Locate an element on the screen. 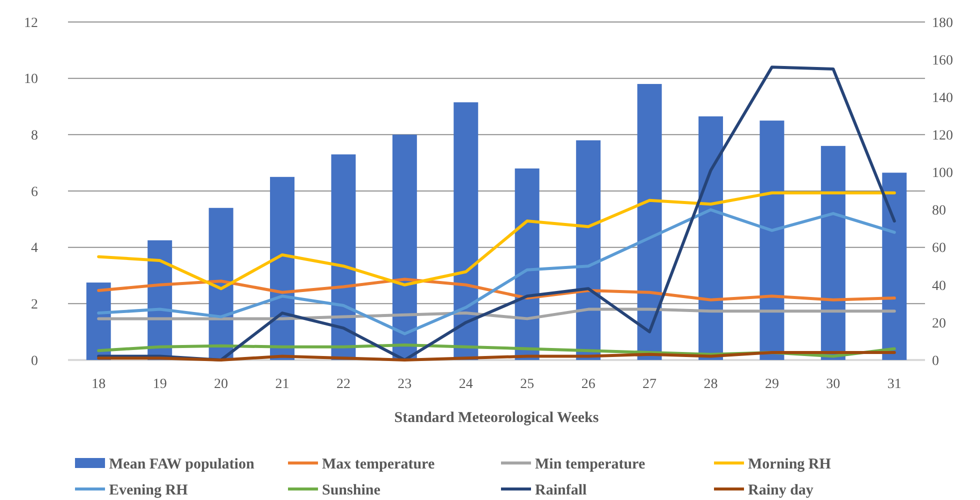 The width and height of the screenshot is (980, 500). x-tick-label: 20 is located at coordinates (221, 384).